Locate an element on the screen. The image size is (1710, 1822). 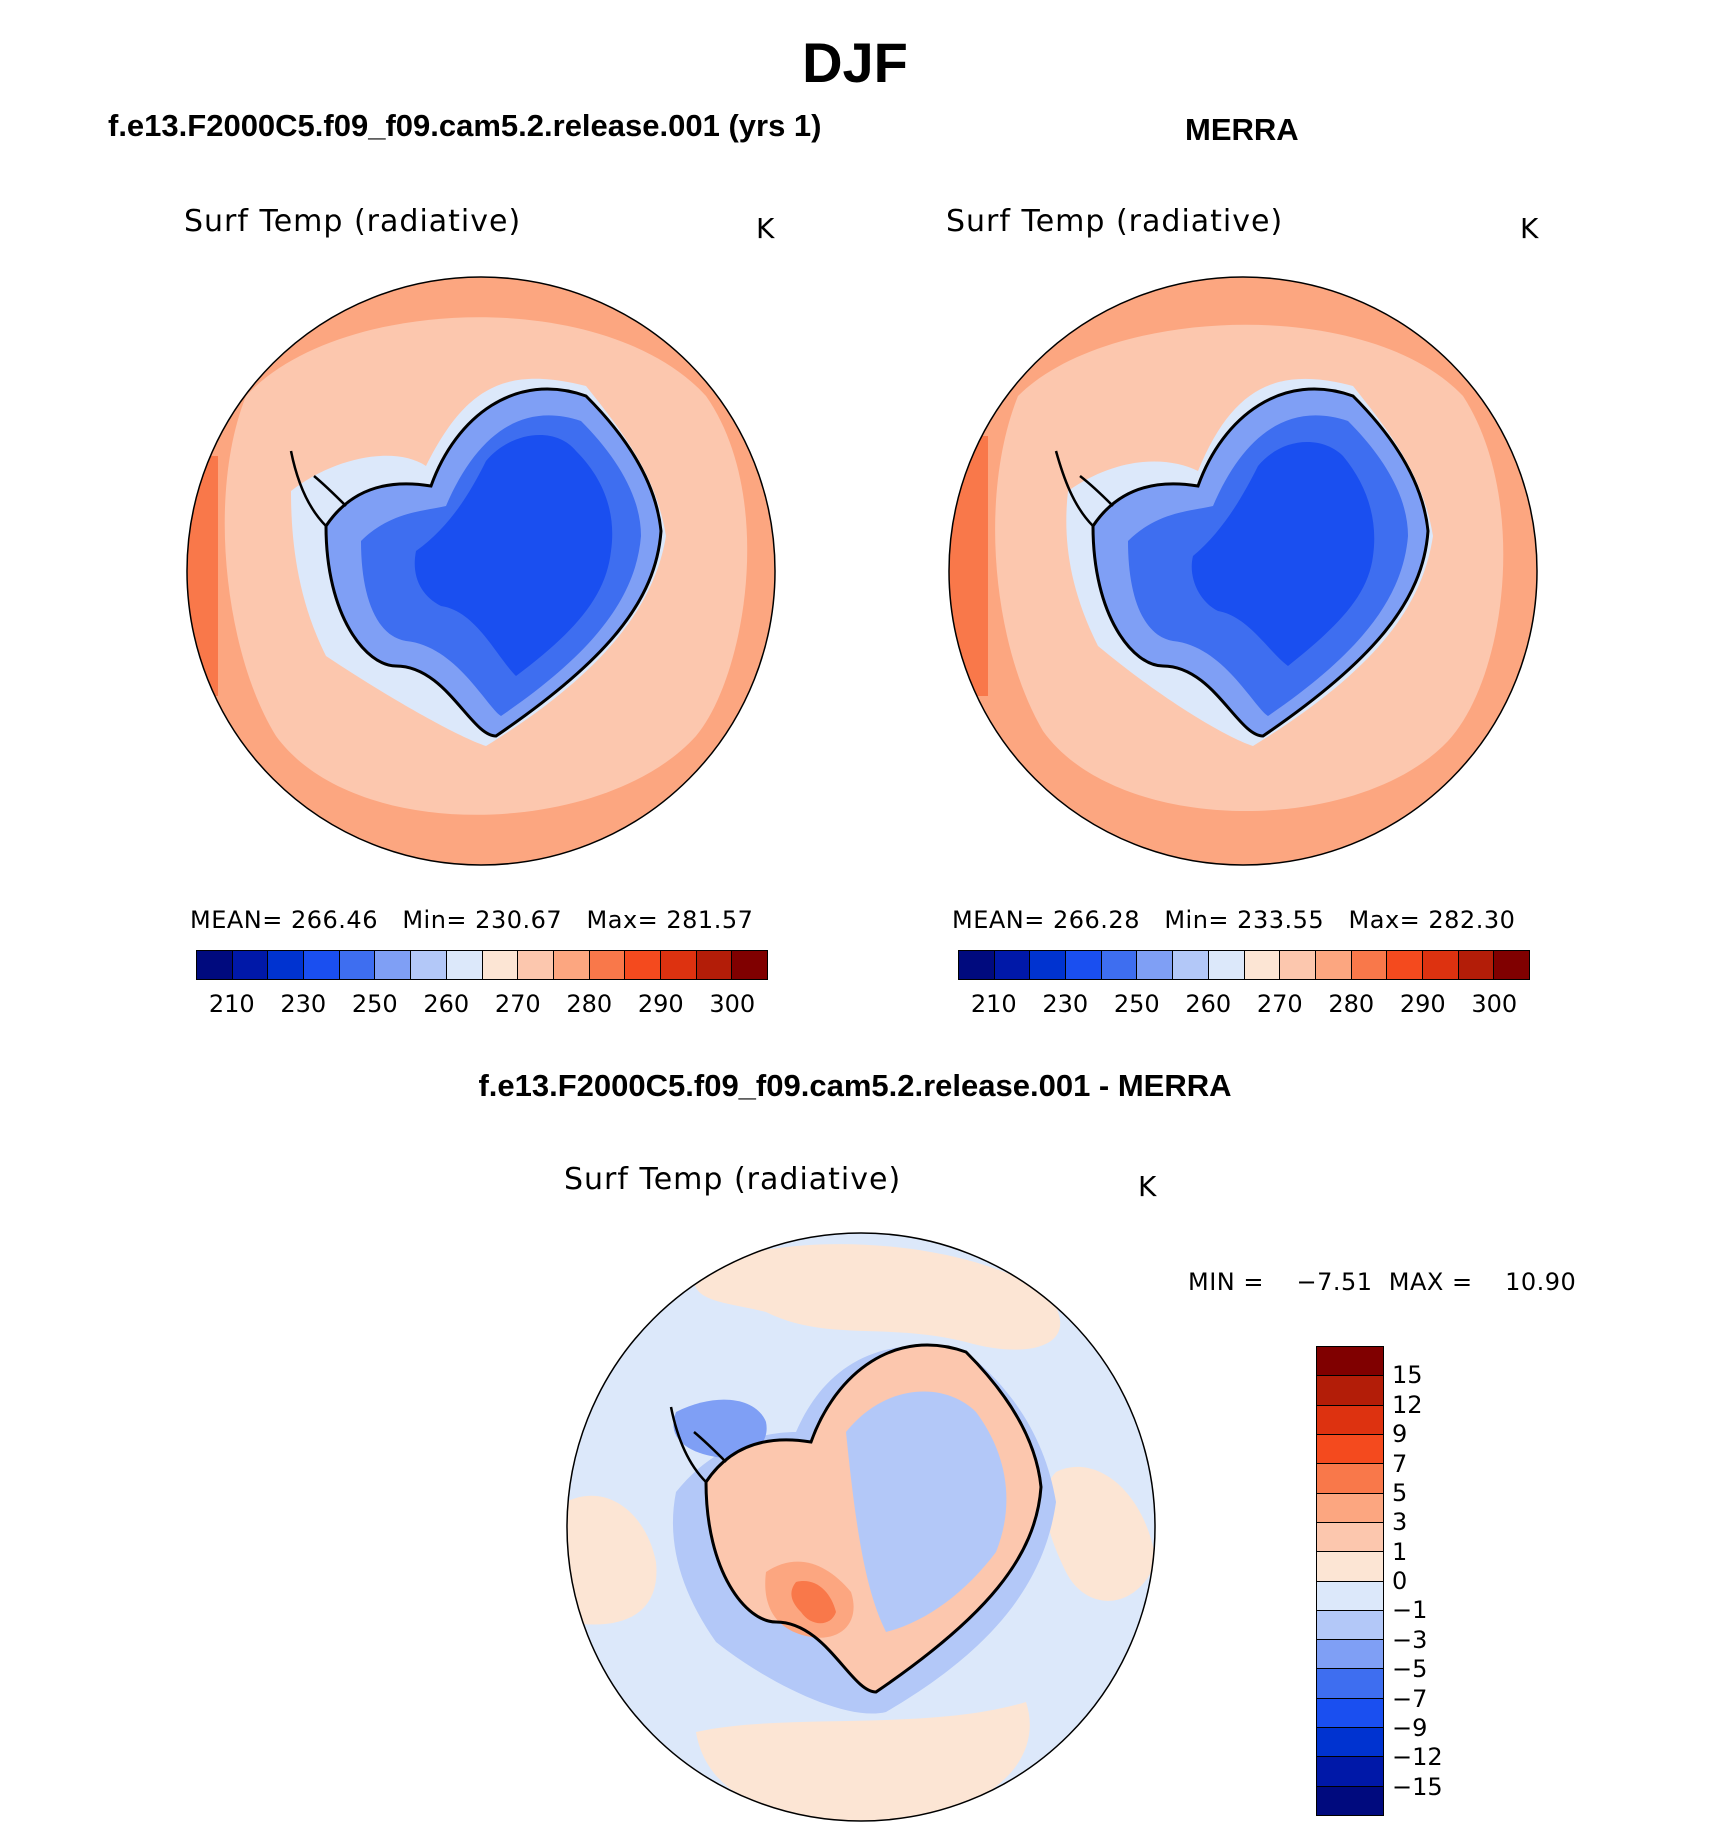
model-colorbar-labels: 210 230 250 260 270 280 290 300 is located at coordinates (482, 1006).